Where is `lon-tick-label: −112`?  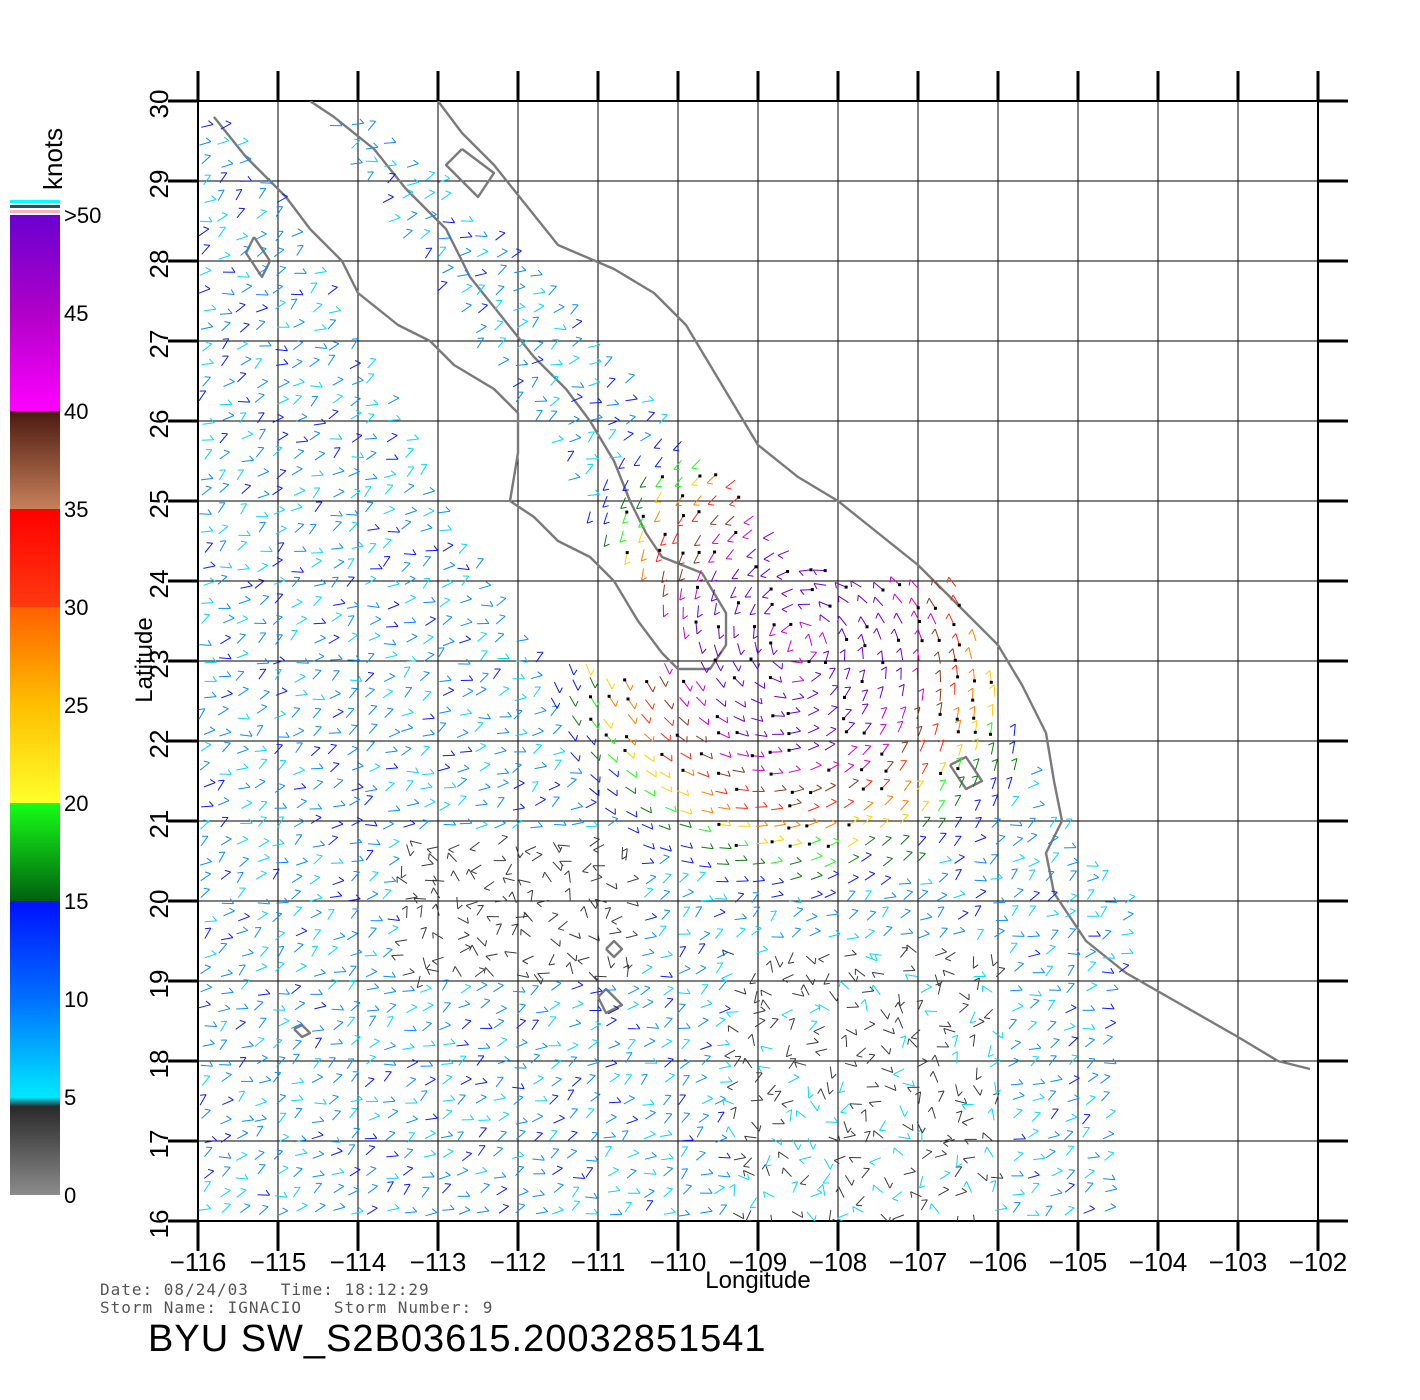
lon-tick-label: −112 is located at coordinates (518, 1262).